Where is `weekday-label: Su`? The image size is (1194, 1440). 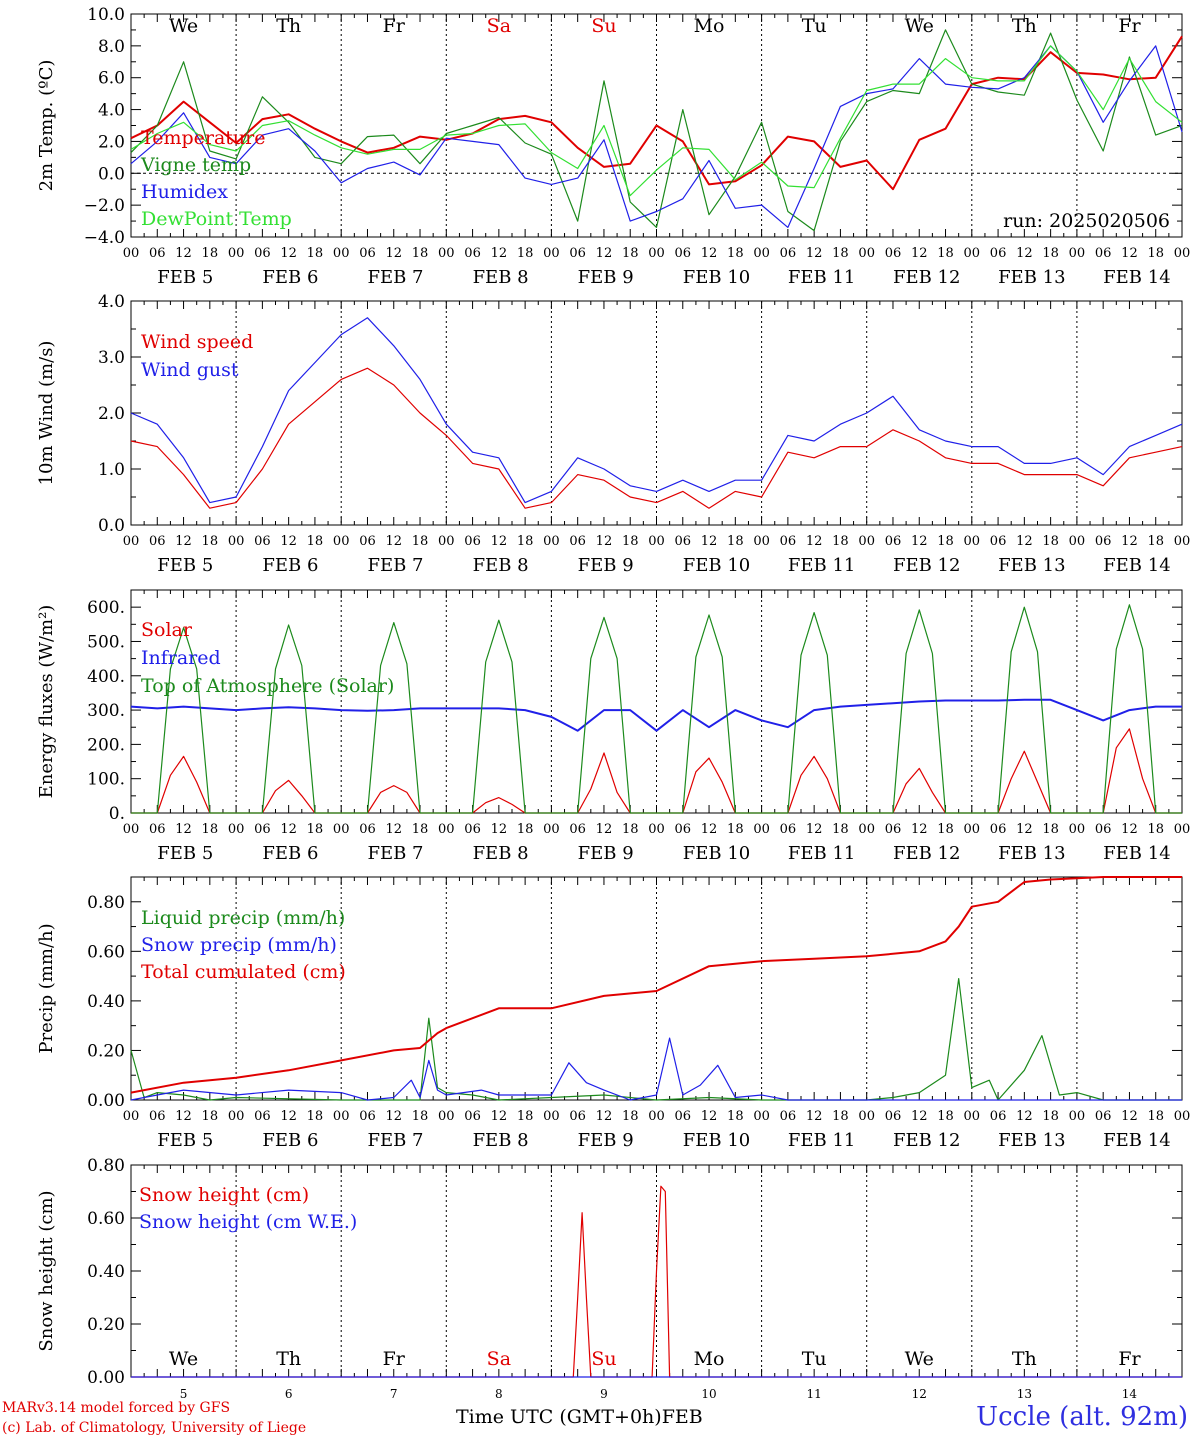
weekday-label: Su is located at coordinates (603, 26).